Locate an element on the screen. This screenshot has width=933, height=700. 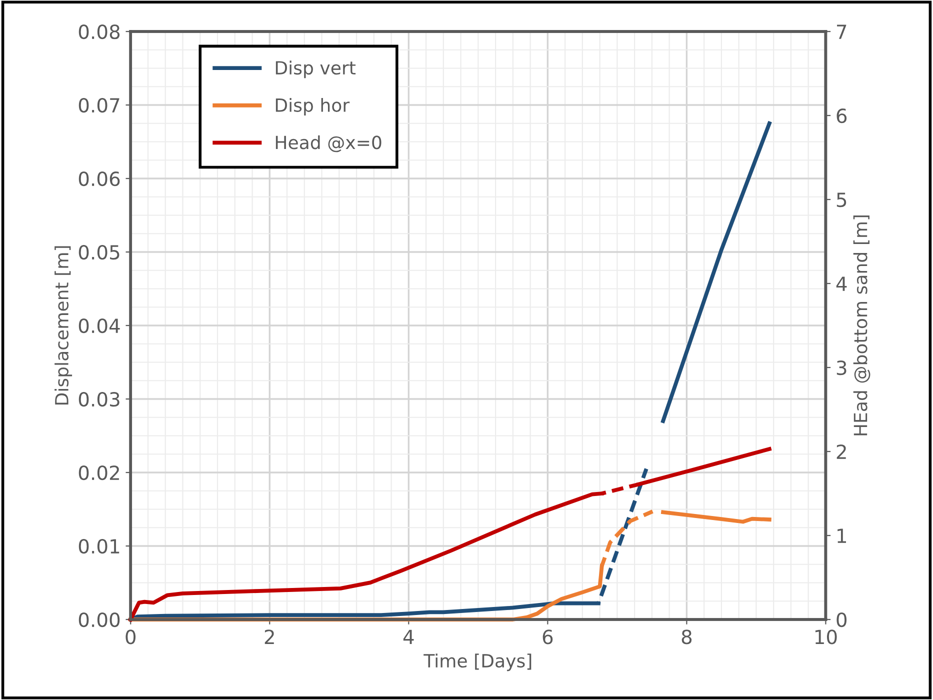
x-tick-label: 6 is located at coordinates (547, 637).